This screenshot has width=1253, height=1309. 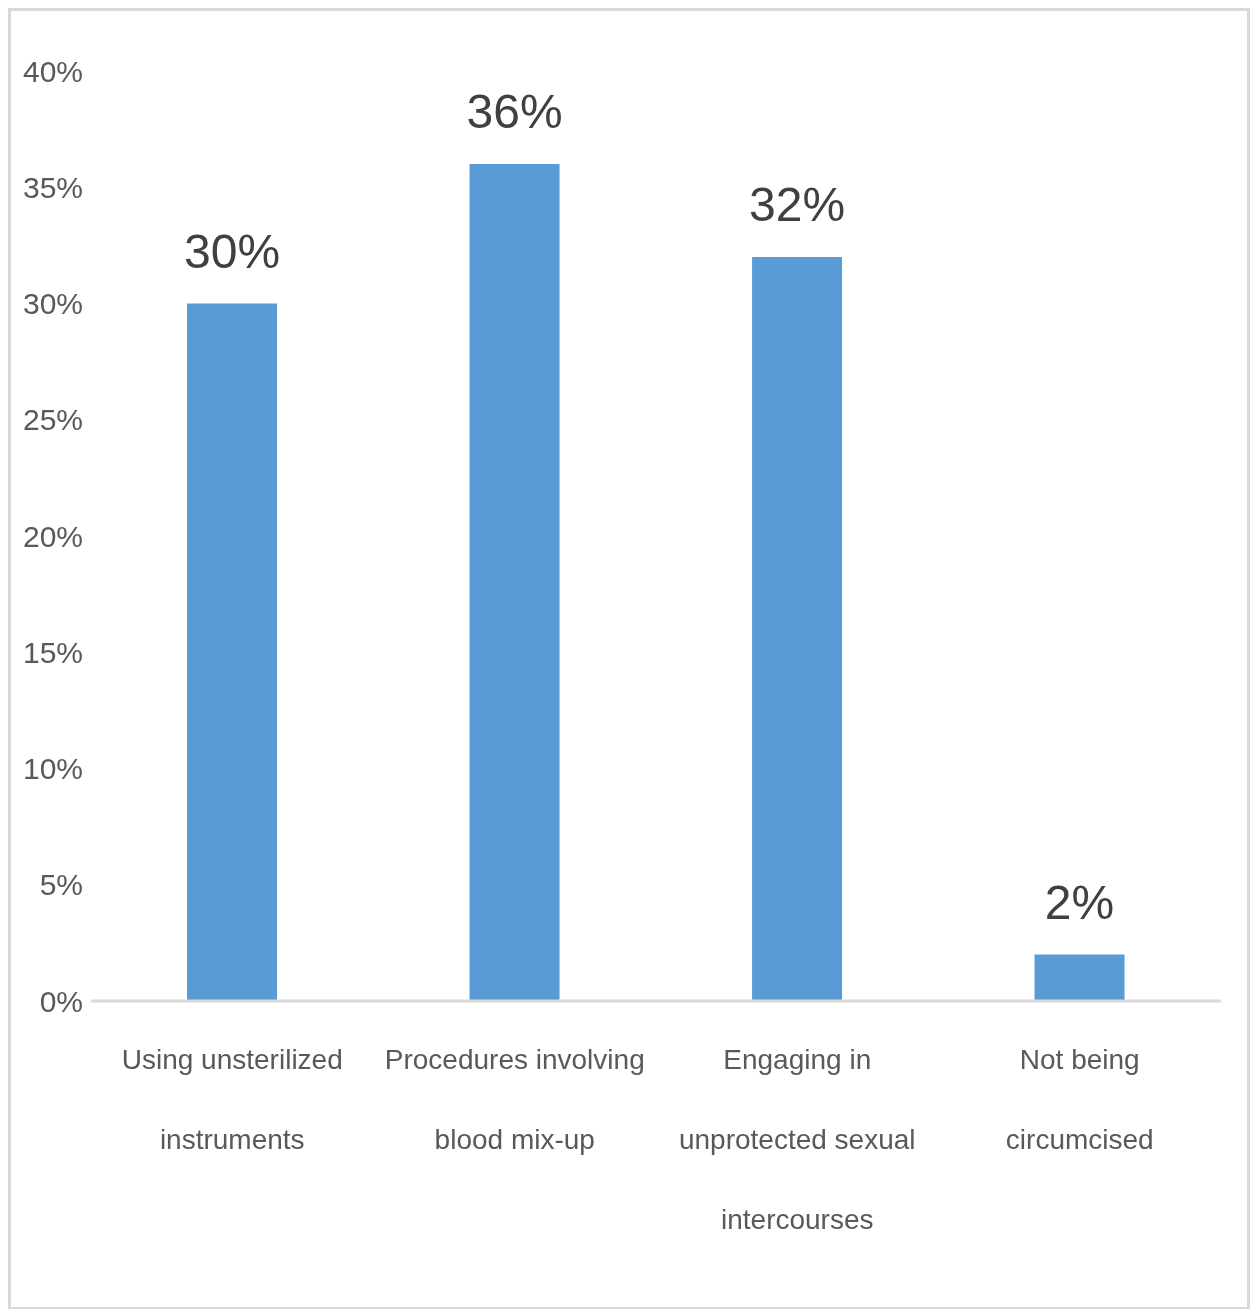 What do you see at coordinates (514, 111) in the screenshot?
I see `data-label: 36%` at bounding box center [514, 111].